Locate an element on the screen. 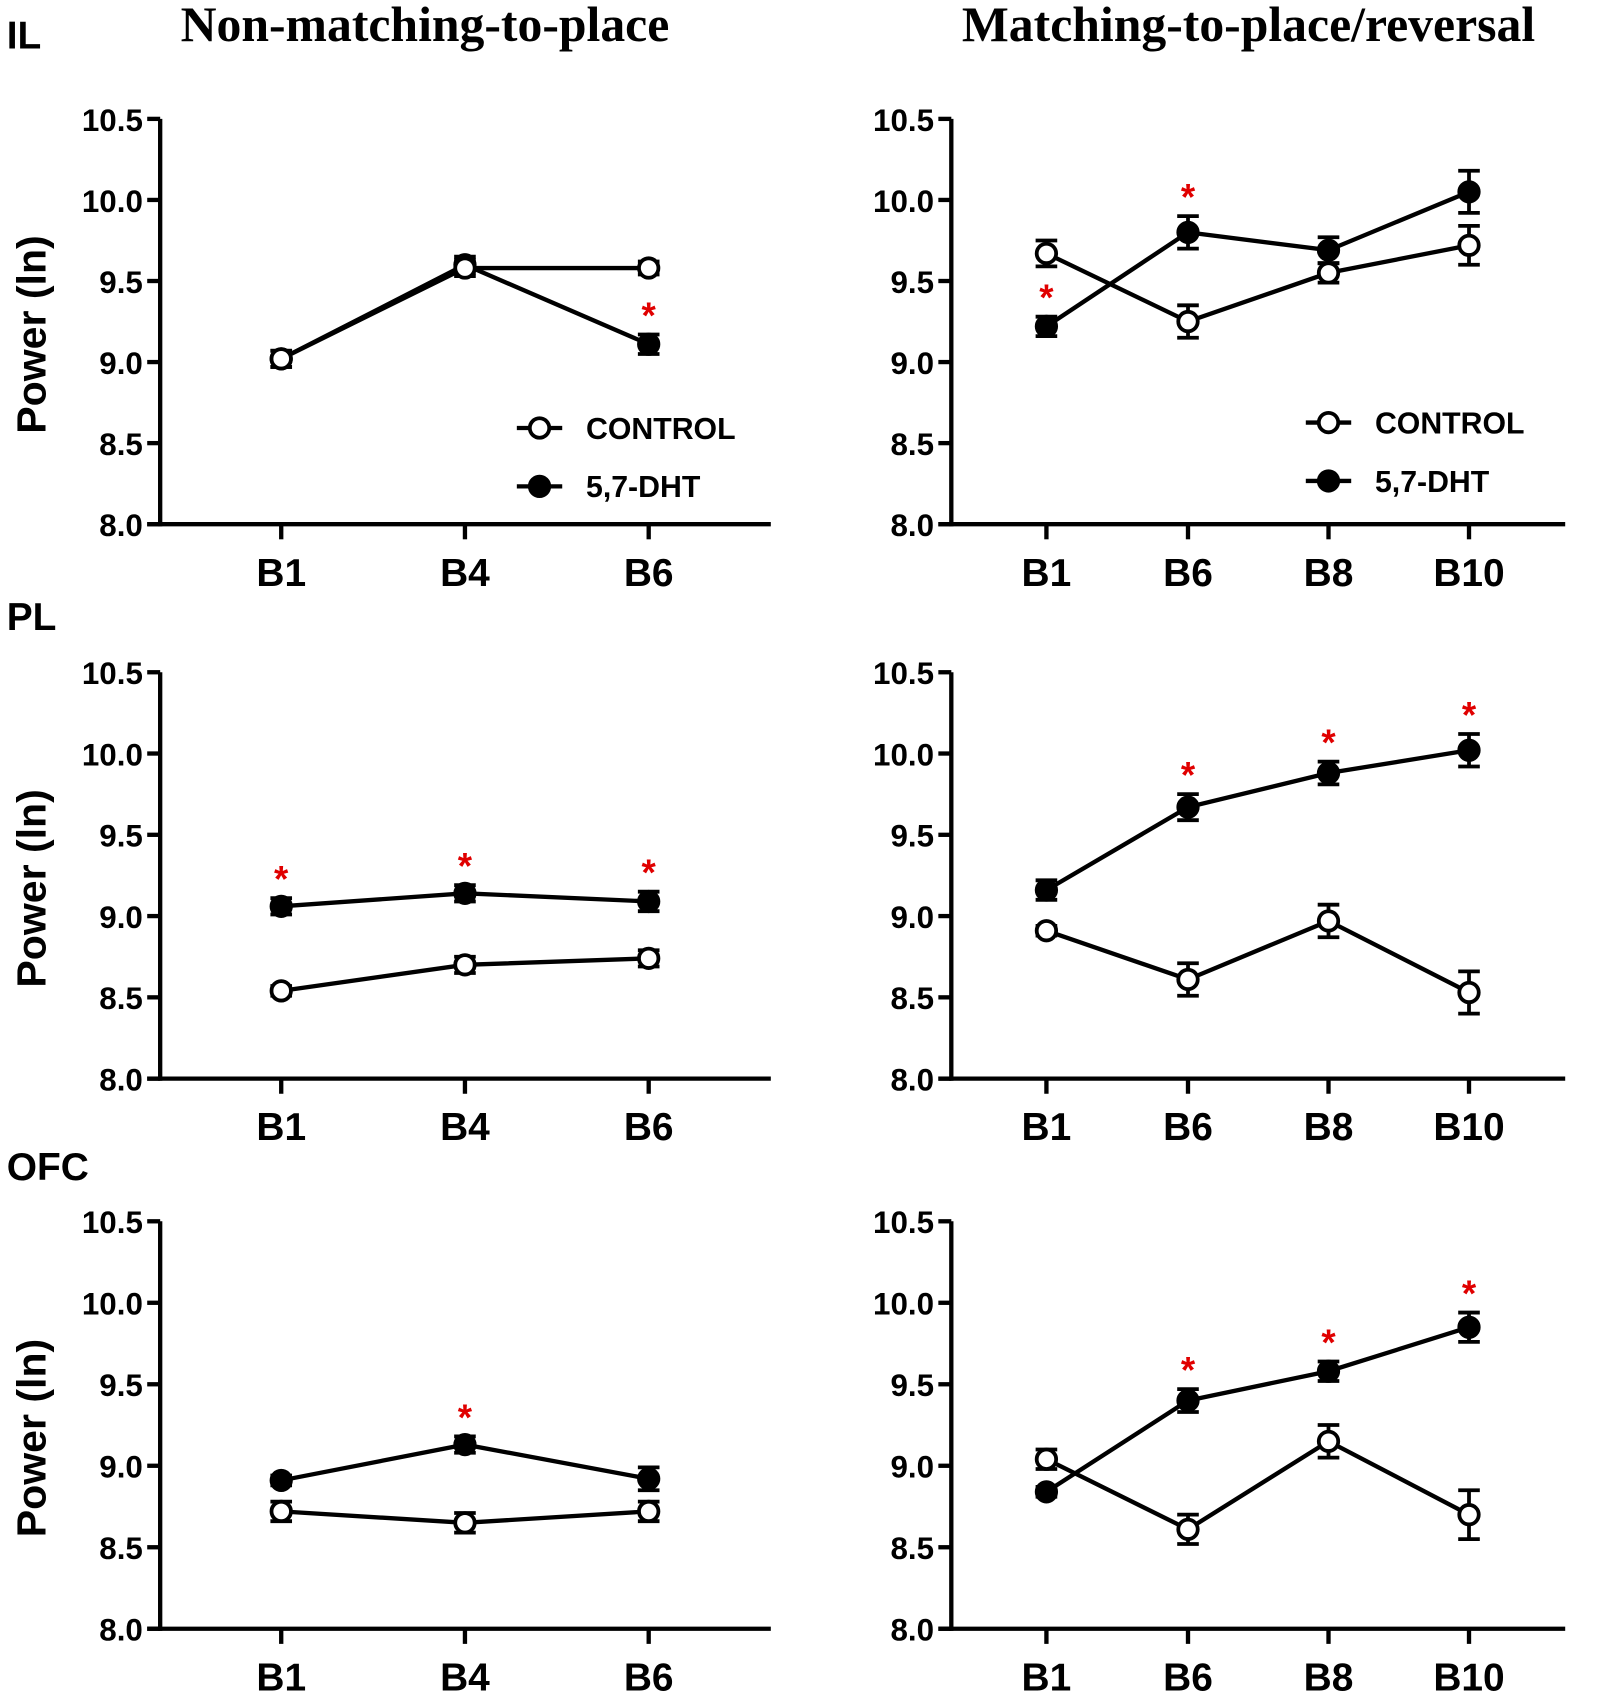  legend-marker is located at coordinates (1328, 481).